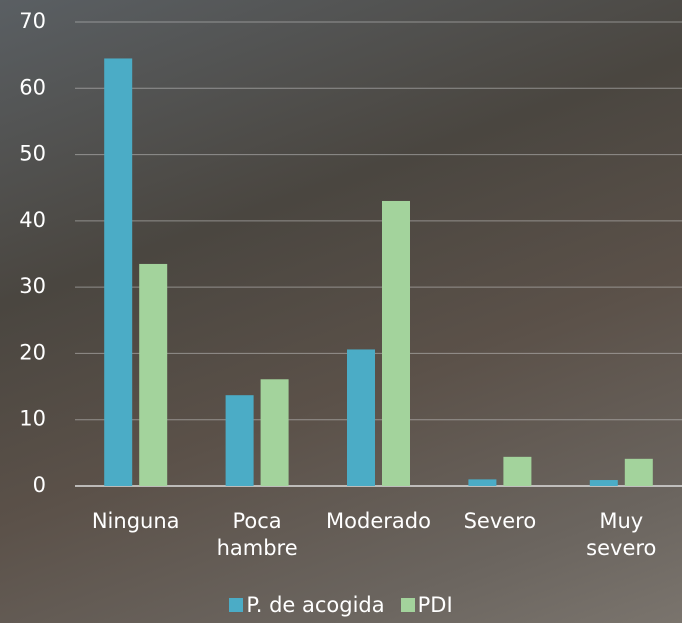 The image size is (682, 623). I want to click on legend: P. de acogida PDI, so click(341, 605).